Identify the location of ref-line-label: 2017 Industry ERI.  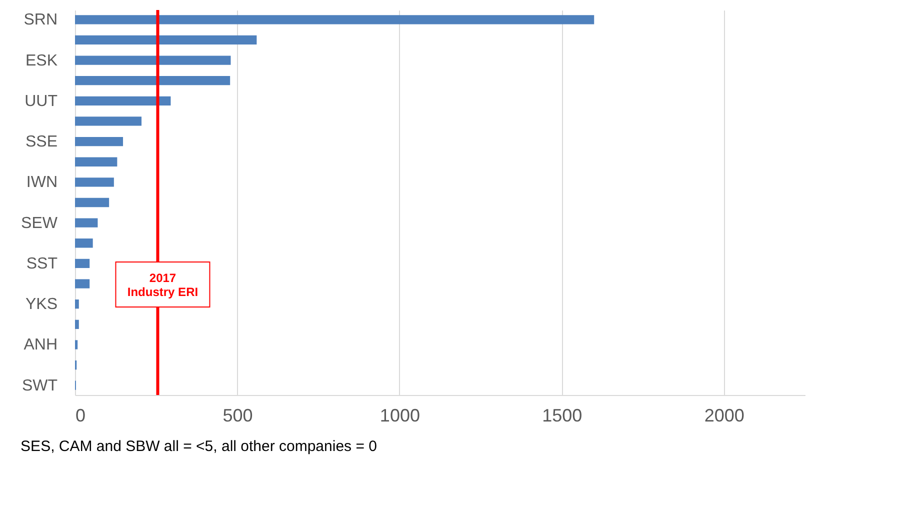
(162, 285).